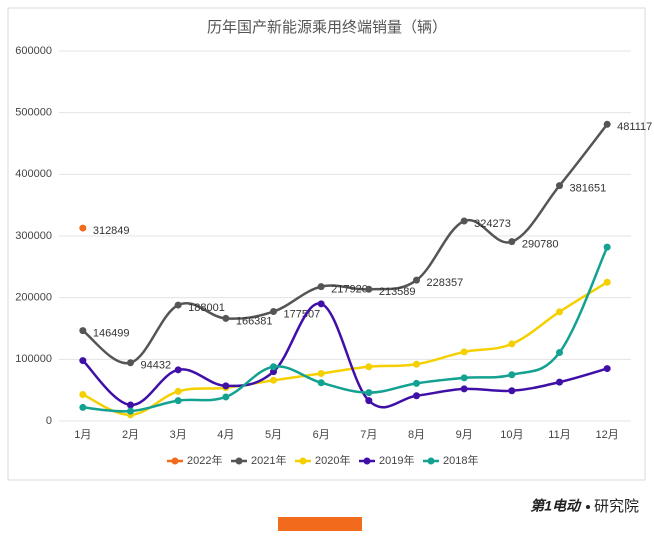 The width and height of the screenshot is (654, 536). I want to click on data-label: 312849, so click(111, 231).